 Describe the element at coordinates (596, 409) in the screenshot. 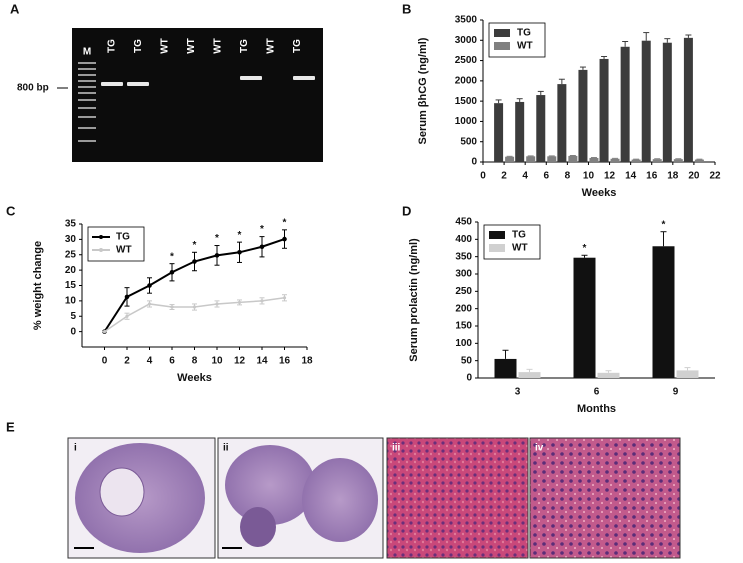

I see `x-axis-title: Months` at that location.